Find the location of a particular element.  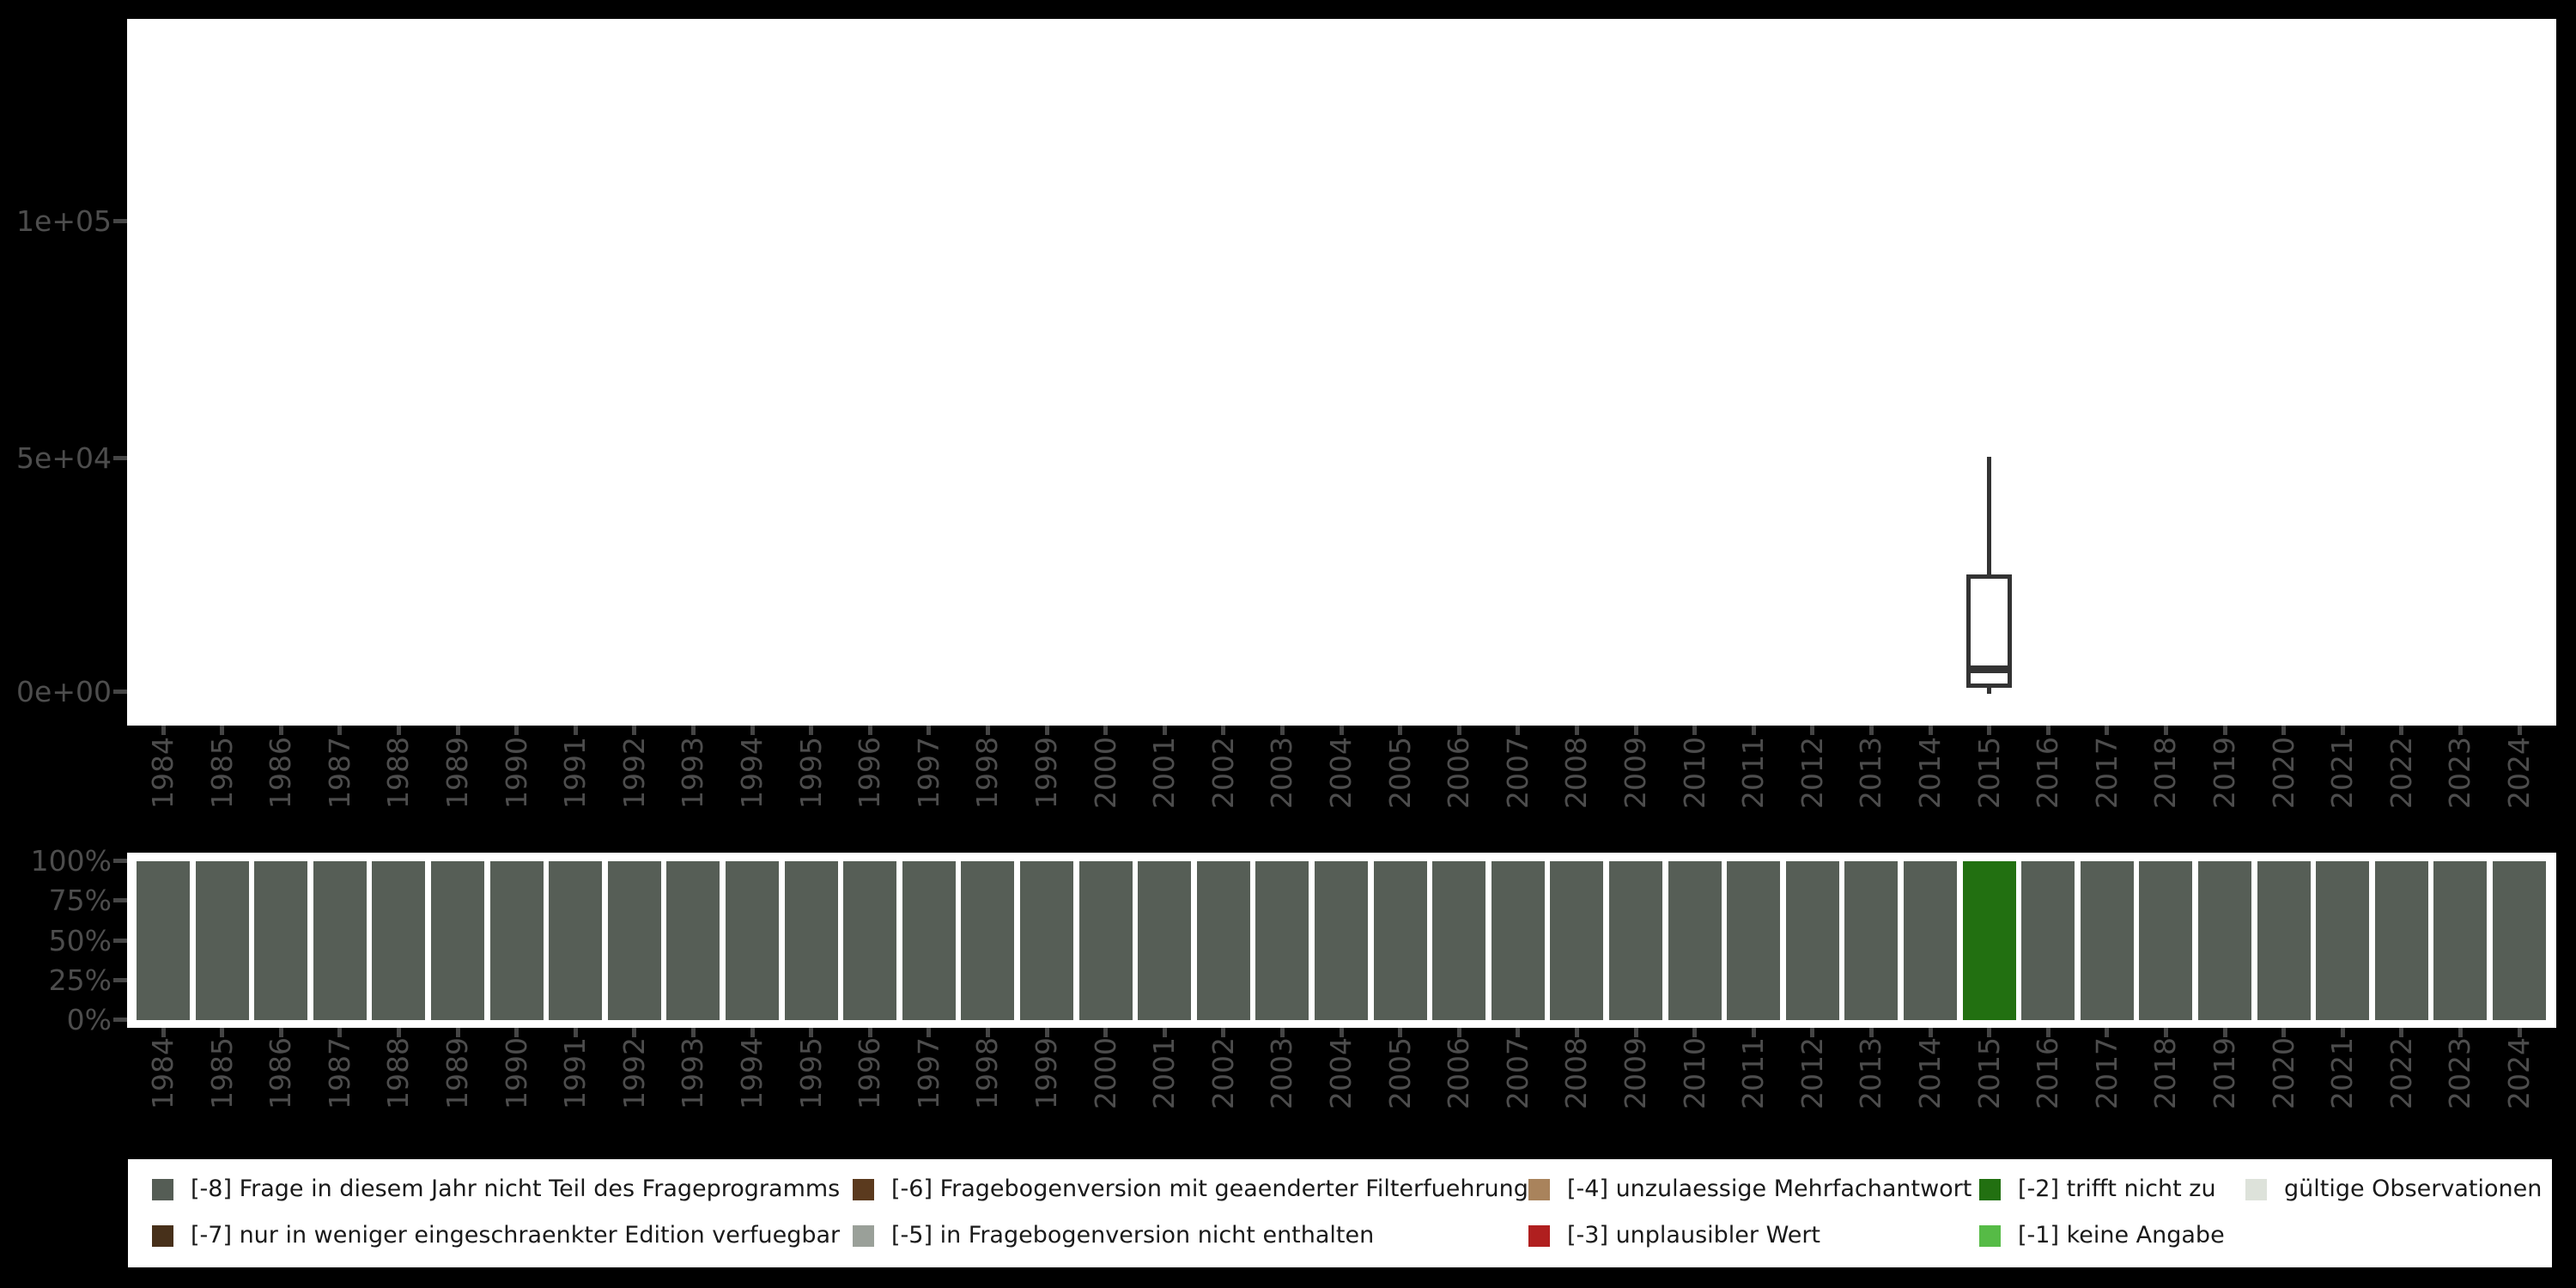

barchart-x-tick-label: 2020 is located at coordinates (2283, 1073).